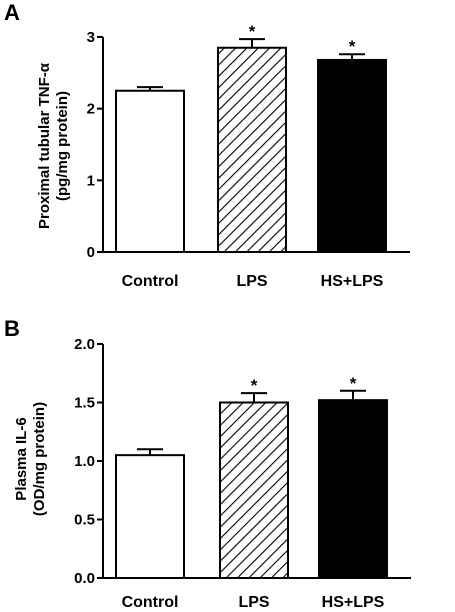 This screenshot has height=612, width=455. What do you see at coordinates (21, 458) in the screenshot?
I see `panel-b-ylabel-line1: Plasma IL-6` at bounding box center [21, 458].